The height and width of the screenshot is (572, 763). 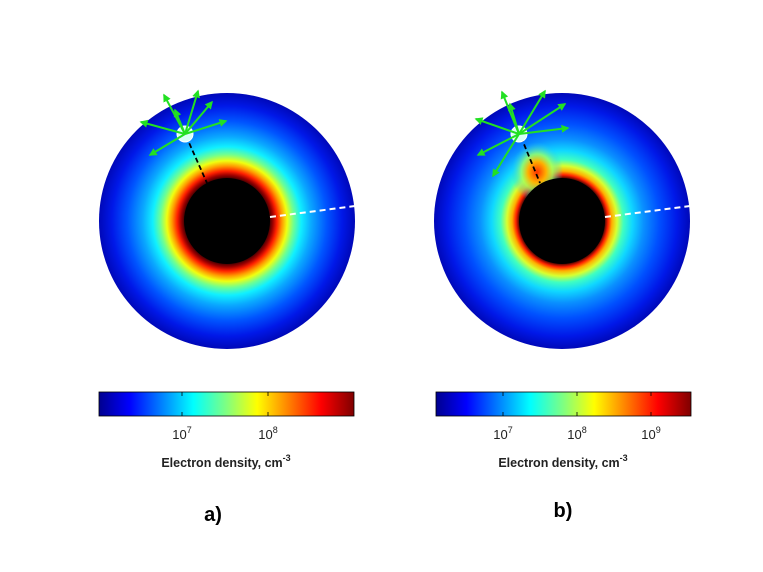 What do you see at coordinates (562, 461) in the screenshot?
I see `colorbar-label-b: Electron density, cm-3` at bounding box center [562, 461].